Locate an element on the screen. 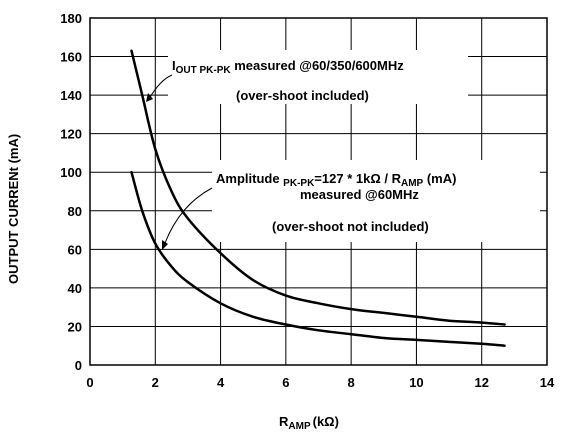  x-tick-label: 8 is located at coordinates (351, 382).